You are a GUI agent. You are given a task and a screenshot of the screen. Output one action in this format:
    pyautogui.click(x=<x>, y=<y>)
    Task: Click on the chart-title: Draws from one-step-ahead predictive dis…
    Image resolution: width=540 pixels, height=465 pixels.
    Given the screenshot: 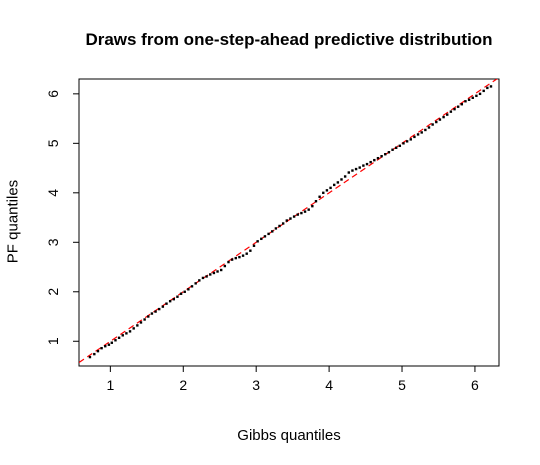 What is the action you would take?
    pyautogui.click(x=289, y=39)
    